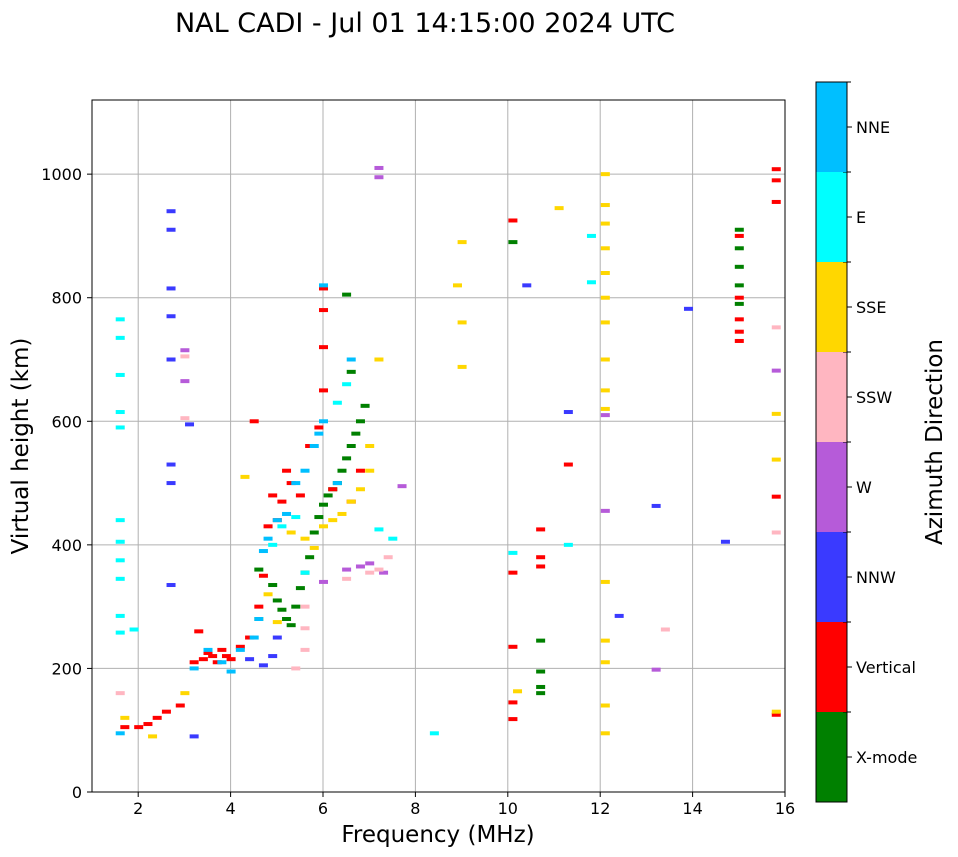  I want to click on colorbar-label: Azimuth Direction, so click(935, 442).